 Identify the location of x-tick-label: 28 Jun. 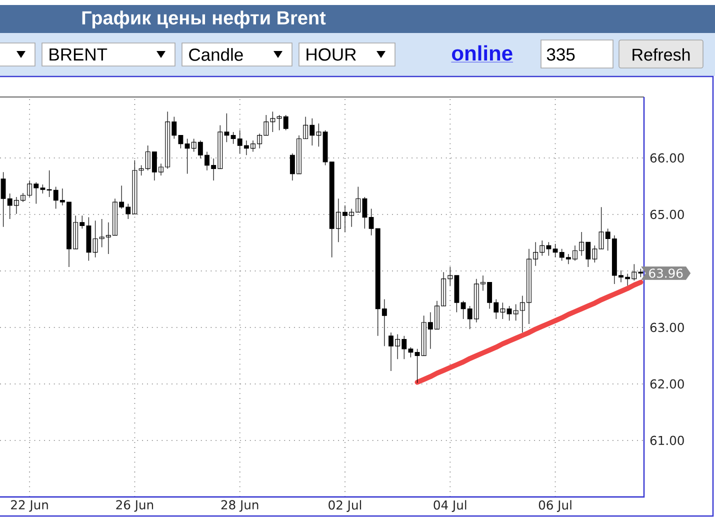
(239, 506).